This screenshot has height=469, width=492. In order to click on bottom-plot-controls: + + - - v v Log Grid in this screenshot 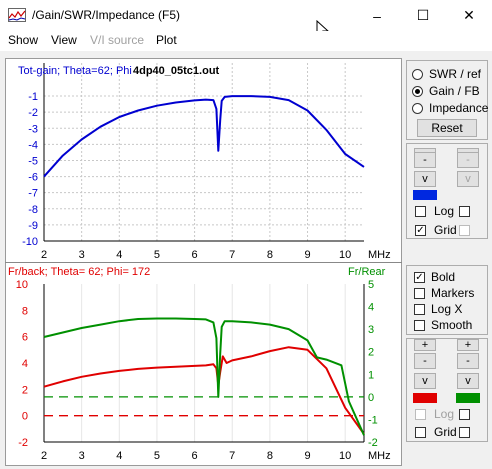, I will do `click(447, 390)`.